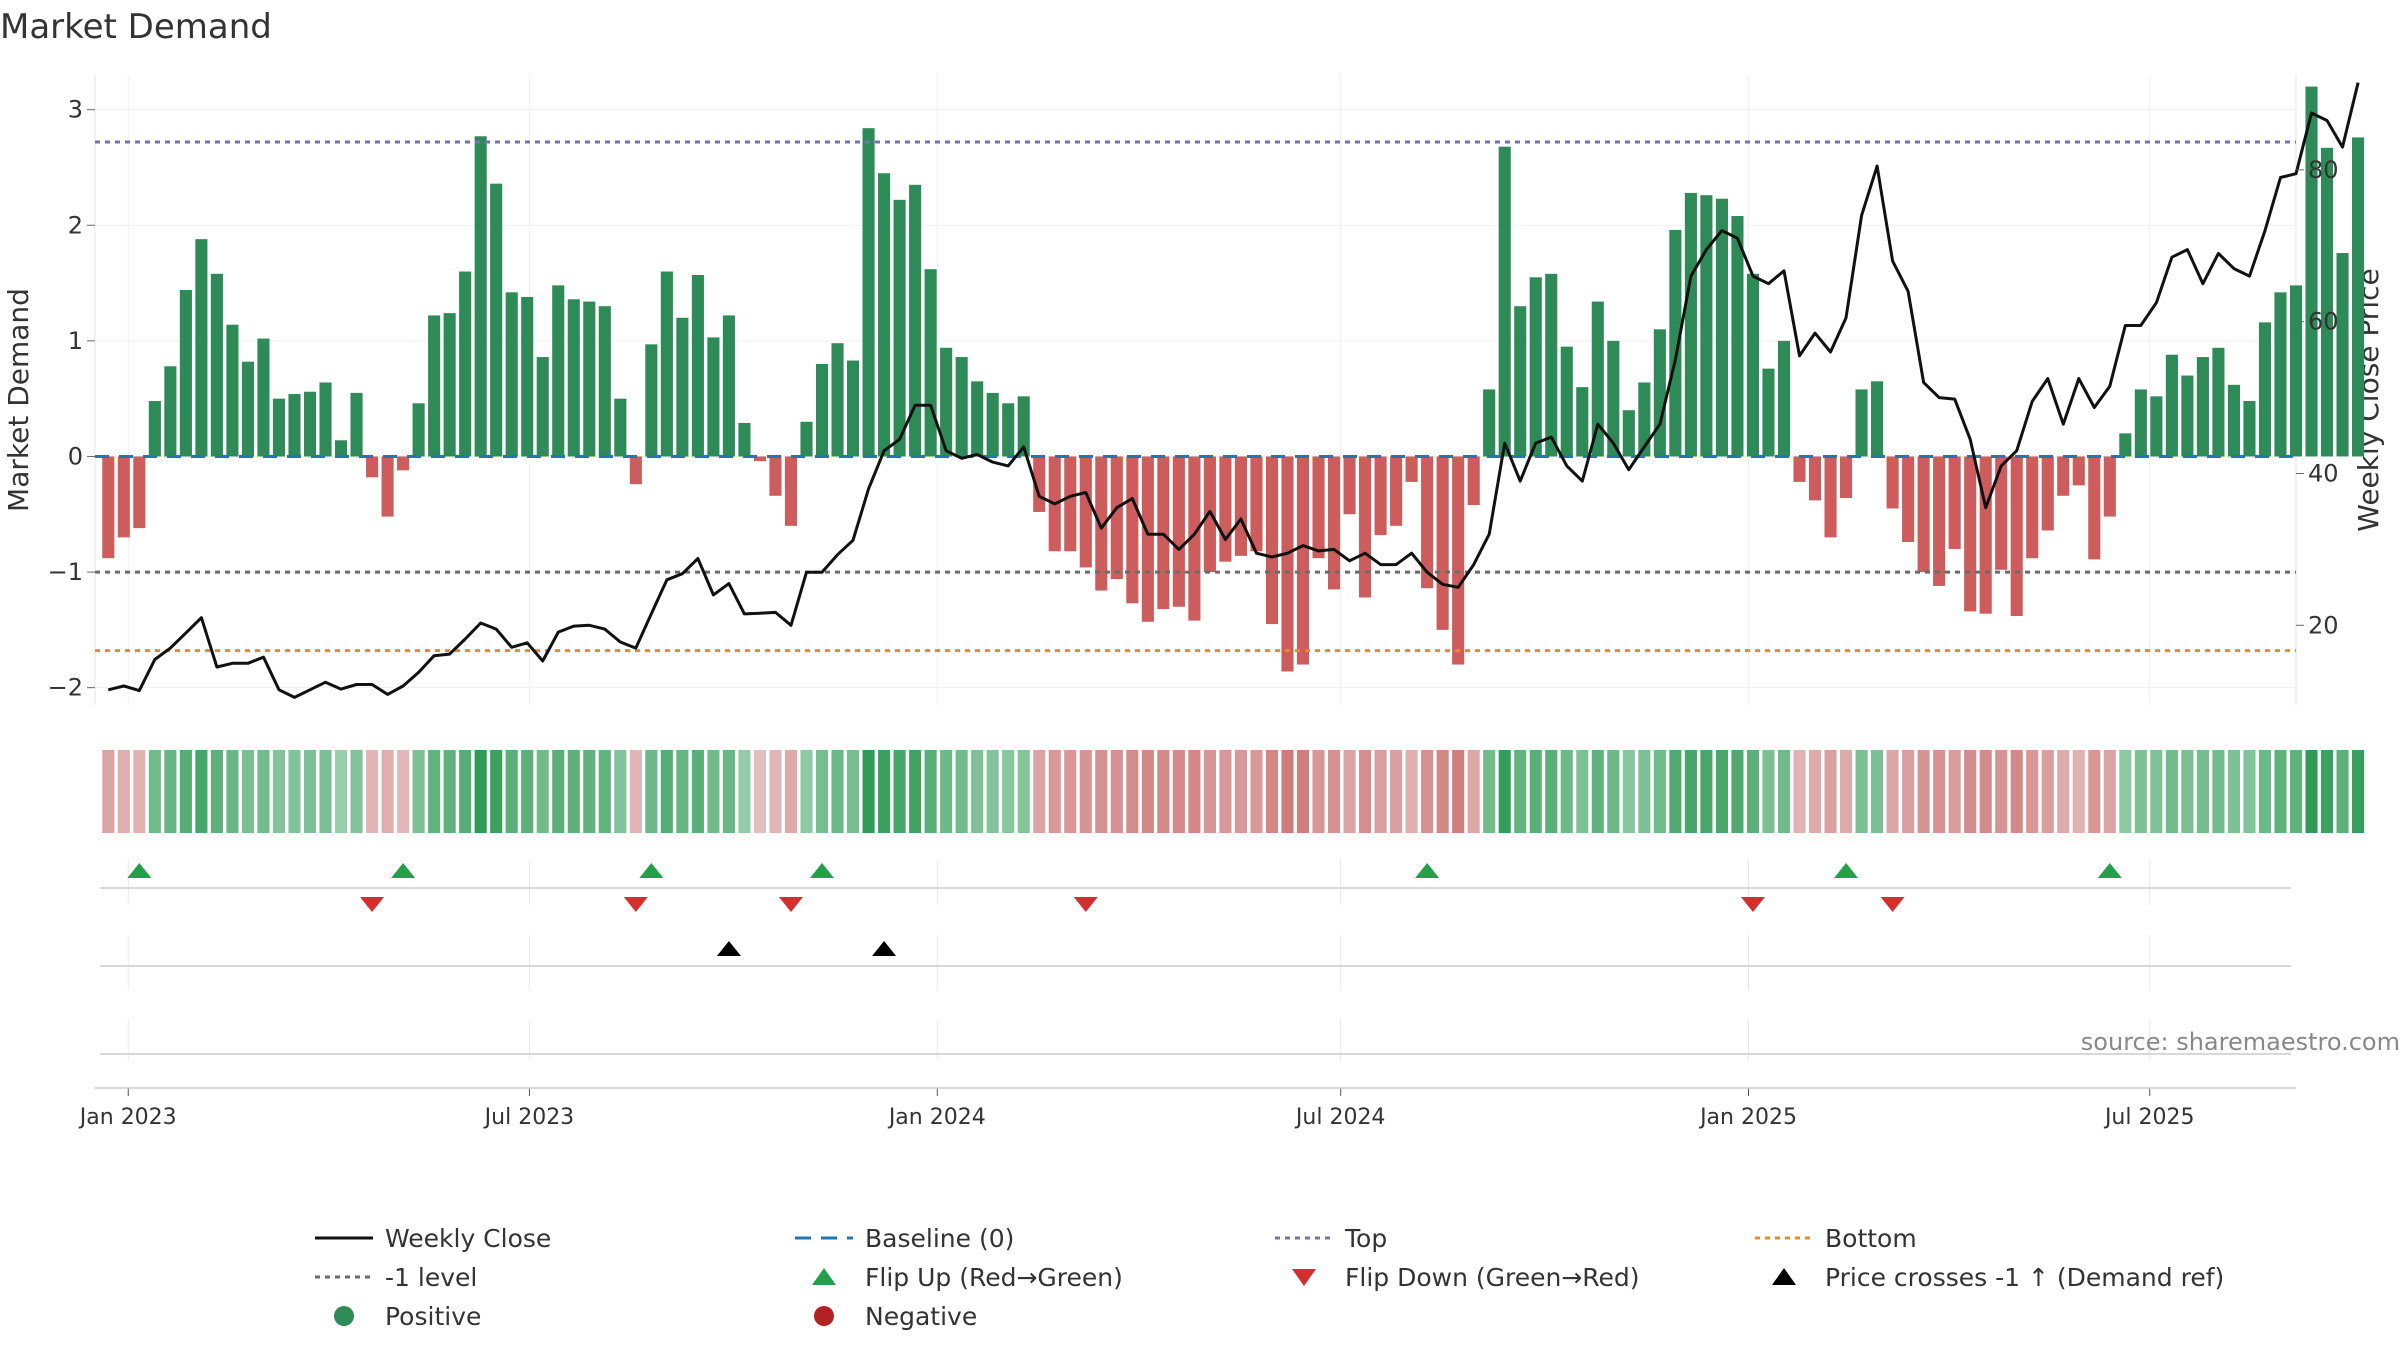 The image size is (2400, 1350). Describe the element at coordinates (127, 1117) in the screenshot. I see `x-tick-label: Jan 2023` at that location.